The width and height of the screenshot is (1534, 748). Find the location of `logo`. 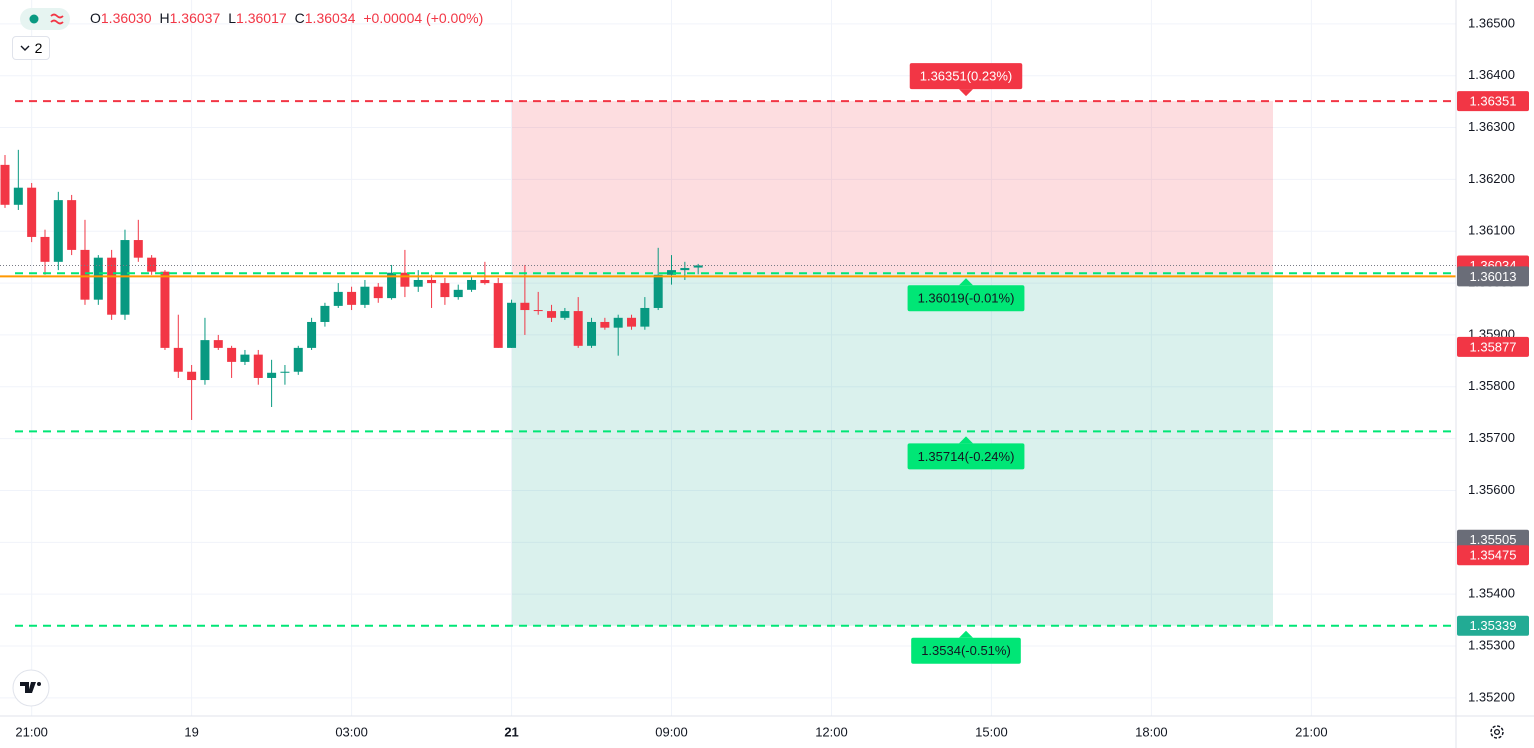

logo is located at coordinates (31, 688).